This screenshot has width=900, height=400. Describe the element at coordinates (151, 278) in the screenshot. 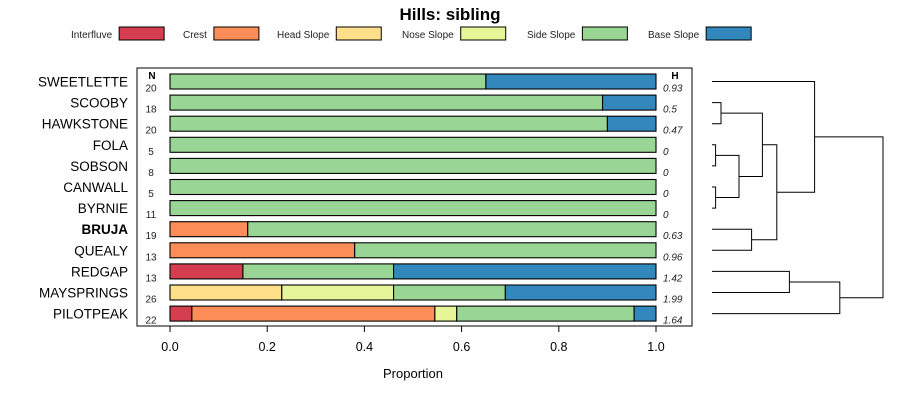

I see `n-value-redgap: 13` at that location.